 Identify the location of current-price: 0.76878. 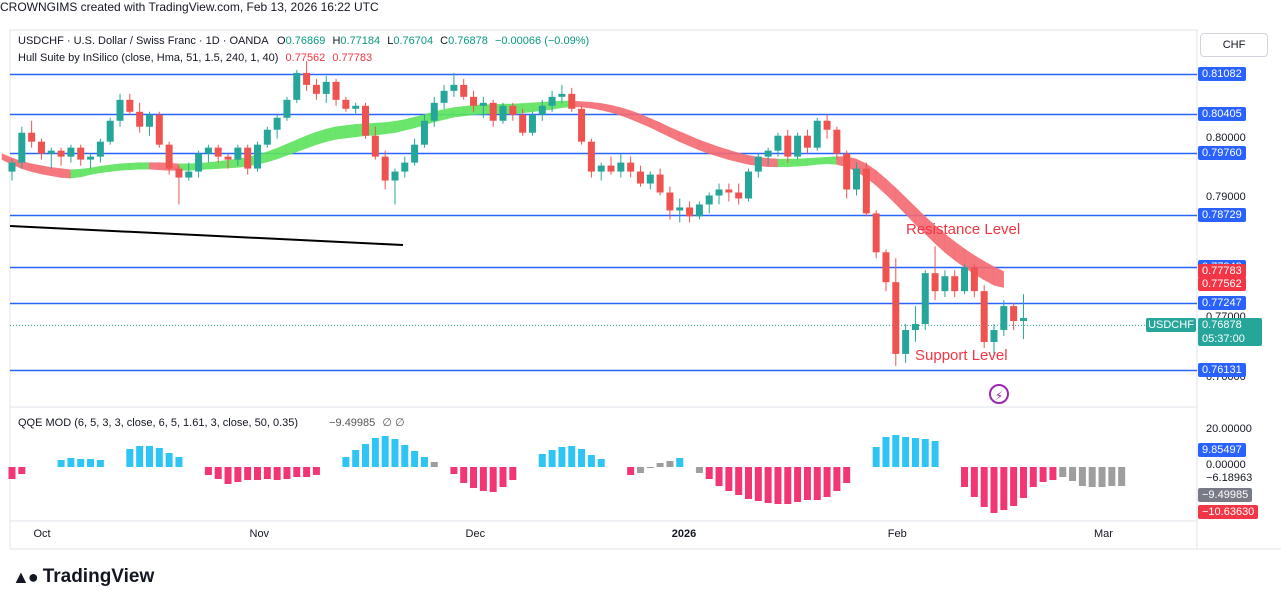
(1222, 325).